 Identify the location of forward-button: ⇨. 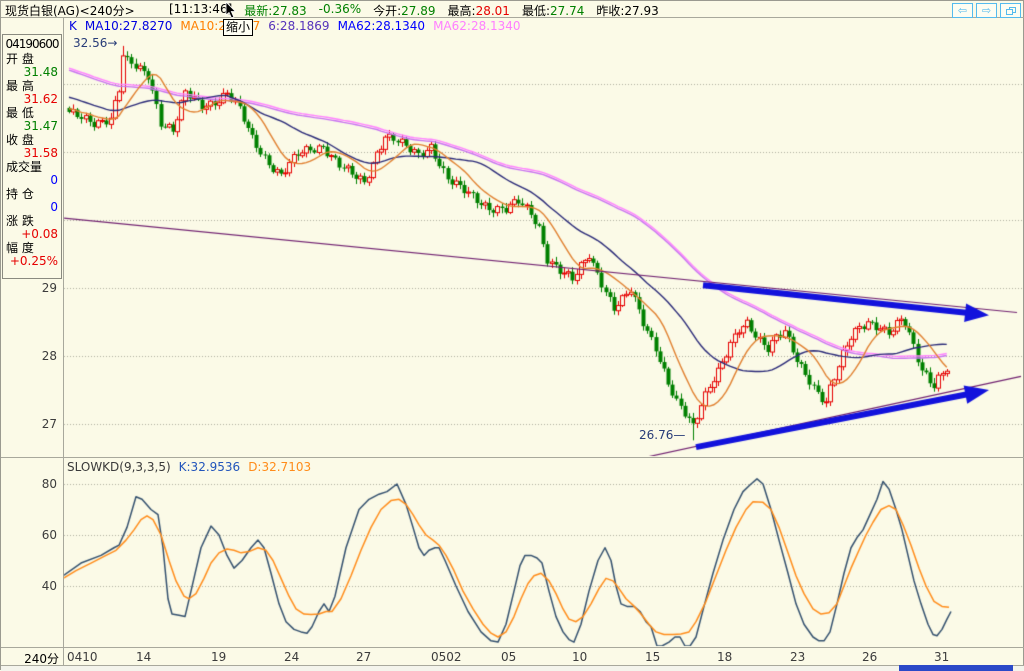
(986, 10).